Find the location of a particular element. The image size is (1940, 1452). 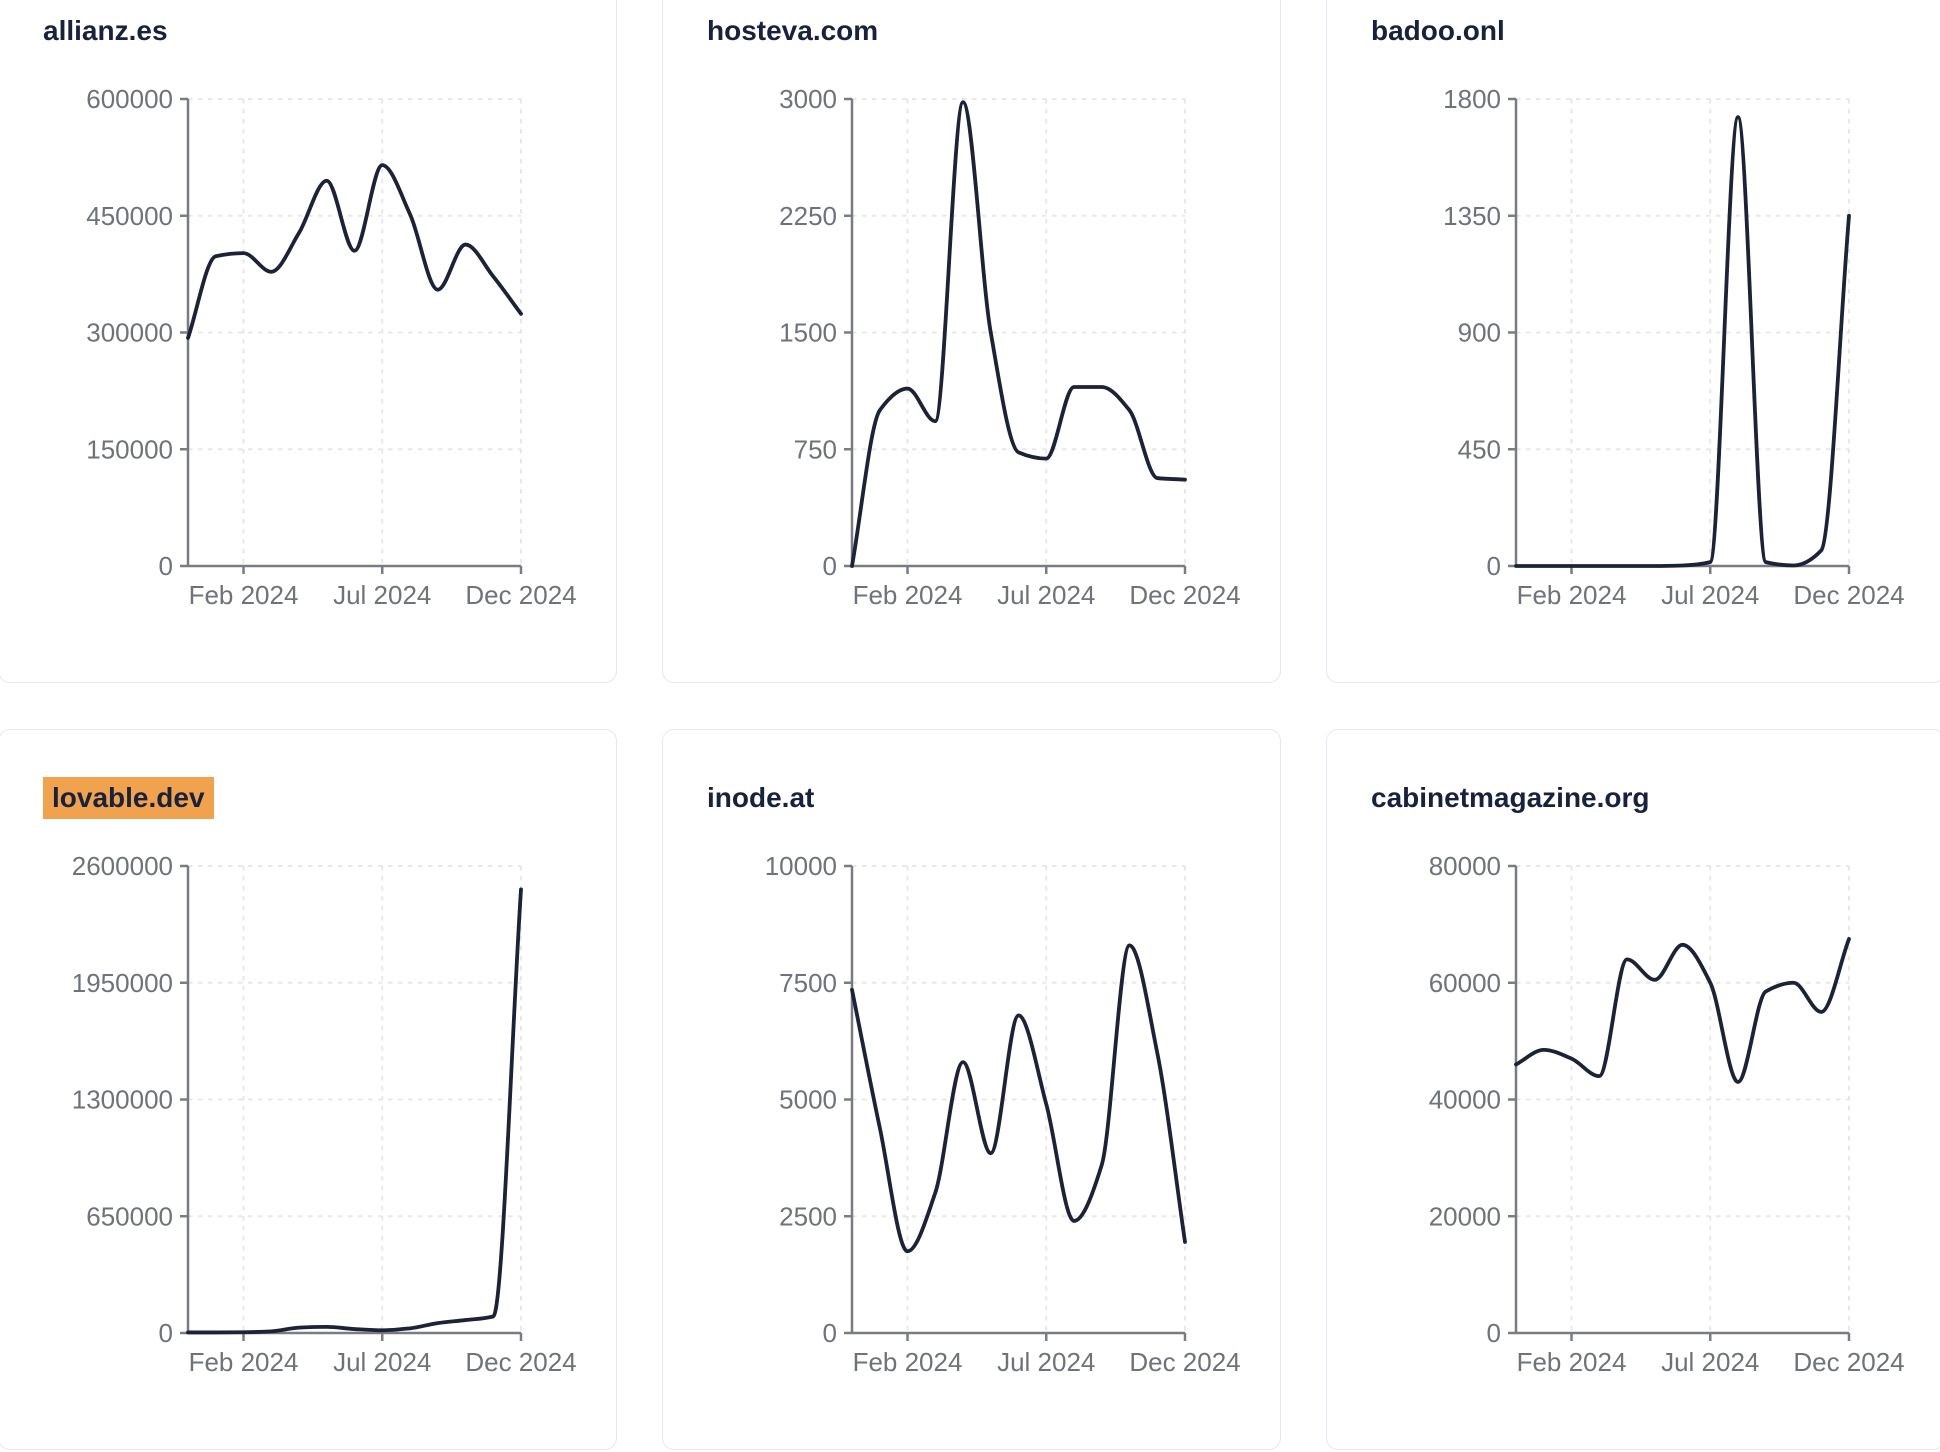

y-tick-label: 1950000 is located at coordinates (122, 983).